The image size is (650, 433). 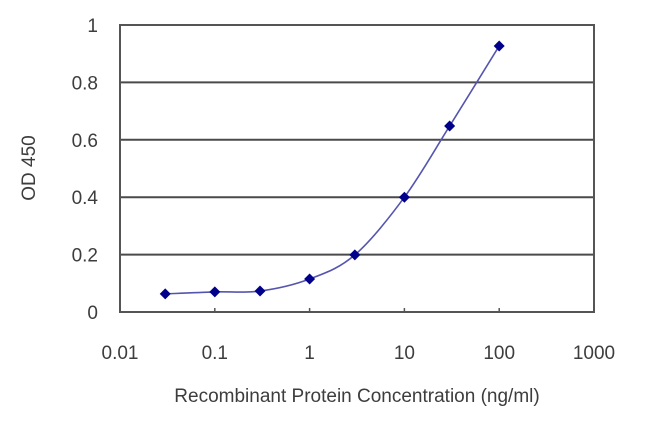 What do you see at coordinates (309, 353) in the screenshot?
I see `x-tick-label: 1` at bounding box center [309, 353].